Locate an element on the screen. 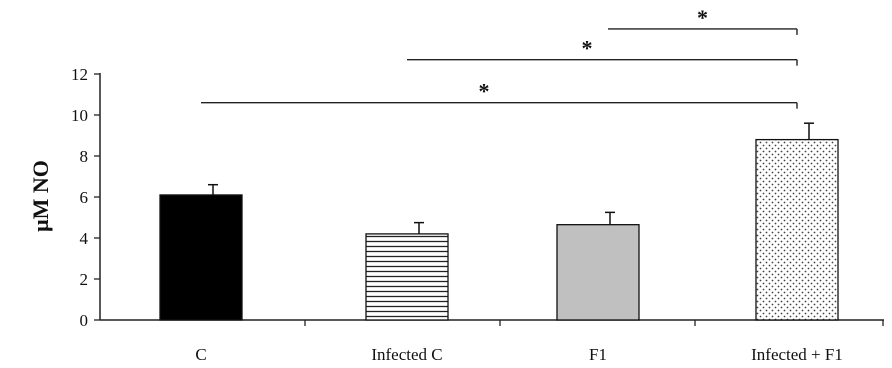 This screenshot has width=892, height=368. y-tick-label: 4 is located at coordinates (84, 238).